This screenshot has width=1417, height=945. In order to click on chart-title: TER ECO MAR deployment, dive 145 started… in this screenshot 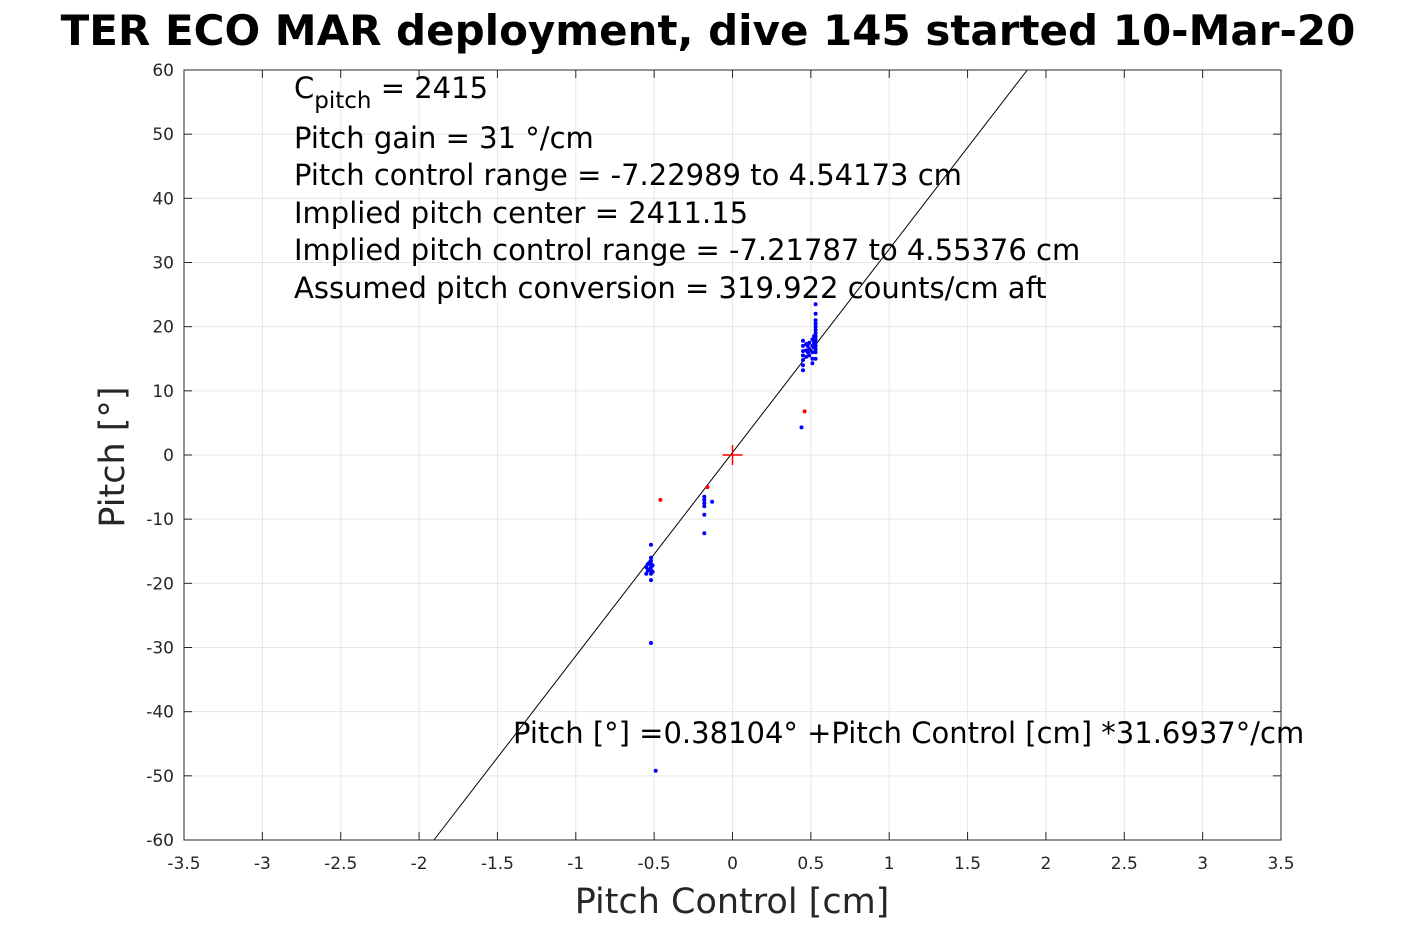, I will do `click(708, 30)`.